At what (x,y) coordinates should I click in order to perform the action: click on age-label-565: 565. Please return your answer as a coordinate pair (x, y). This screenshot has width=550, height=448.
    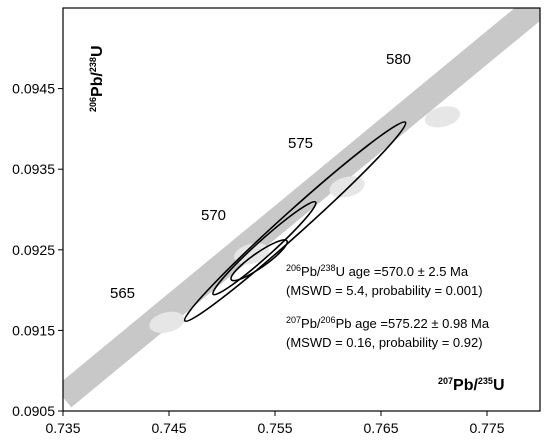
    Looking at the image, I should click on (122, 293).